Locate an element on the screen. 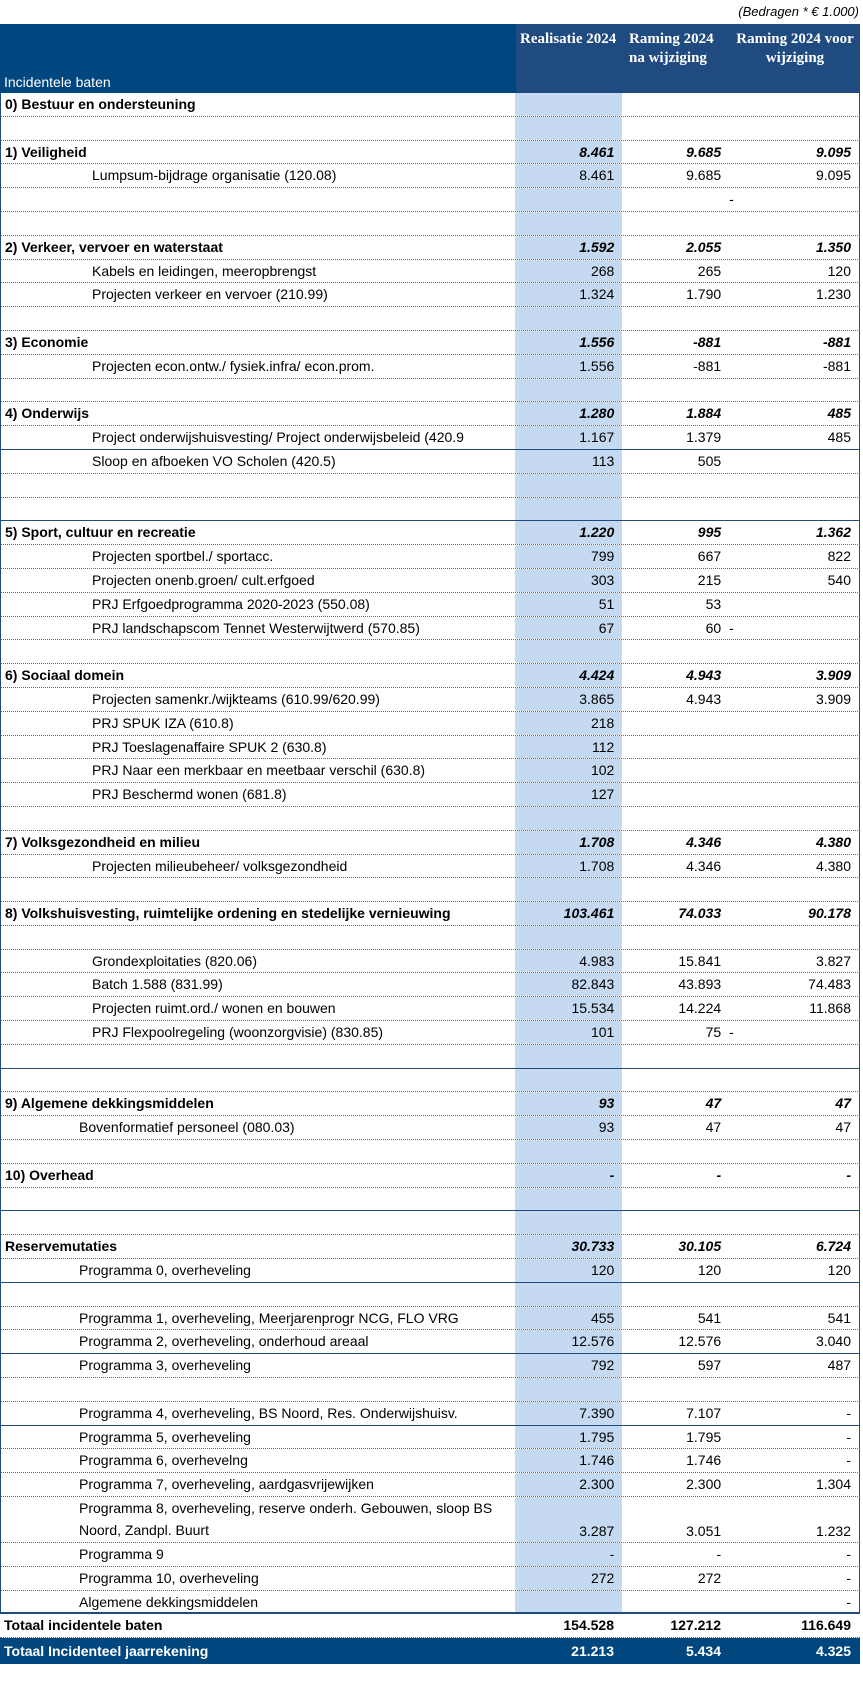 The height and width of the screenshot is (1689, 863). table-row: Programma 9 - - - is located at coordinates (430, 1555).